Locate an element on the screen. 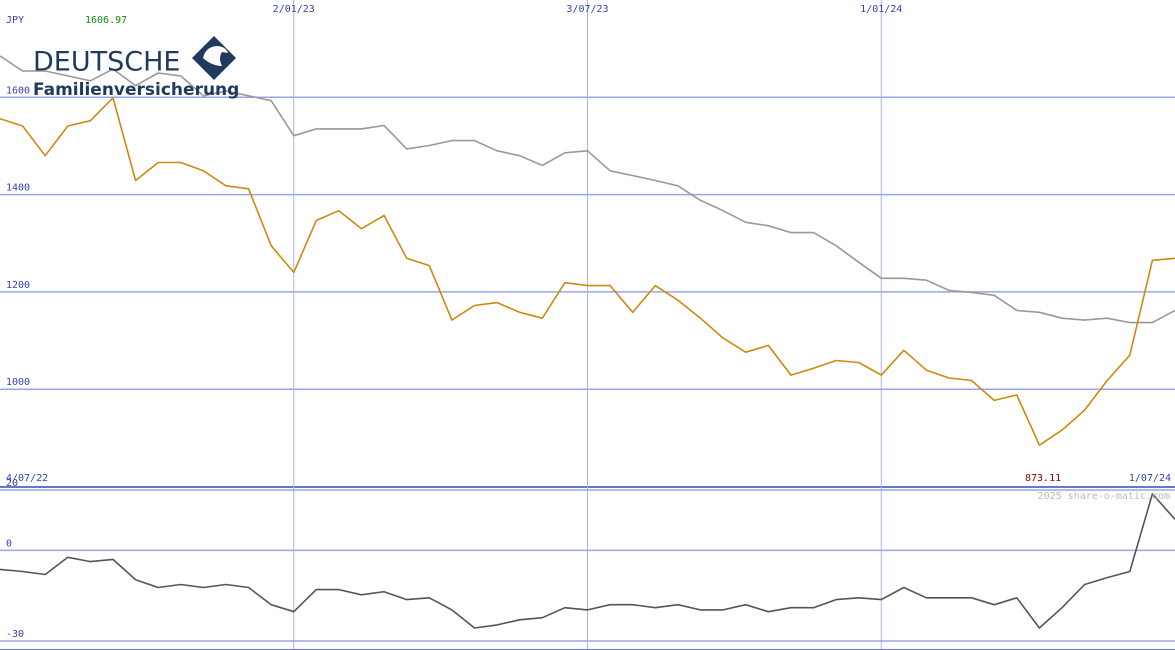 Image resolution: width=1175 pixels, height=650 pixels. y-tick-label: 1400 is located at coordinates (18, 188).